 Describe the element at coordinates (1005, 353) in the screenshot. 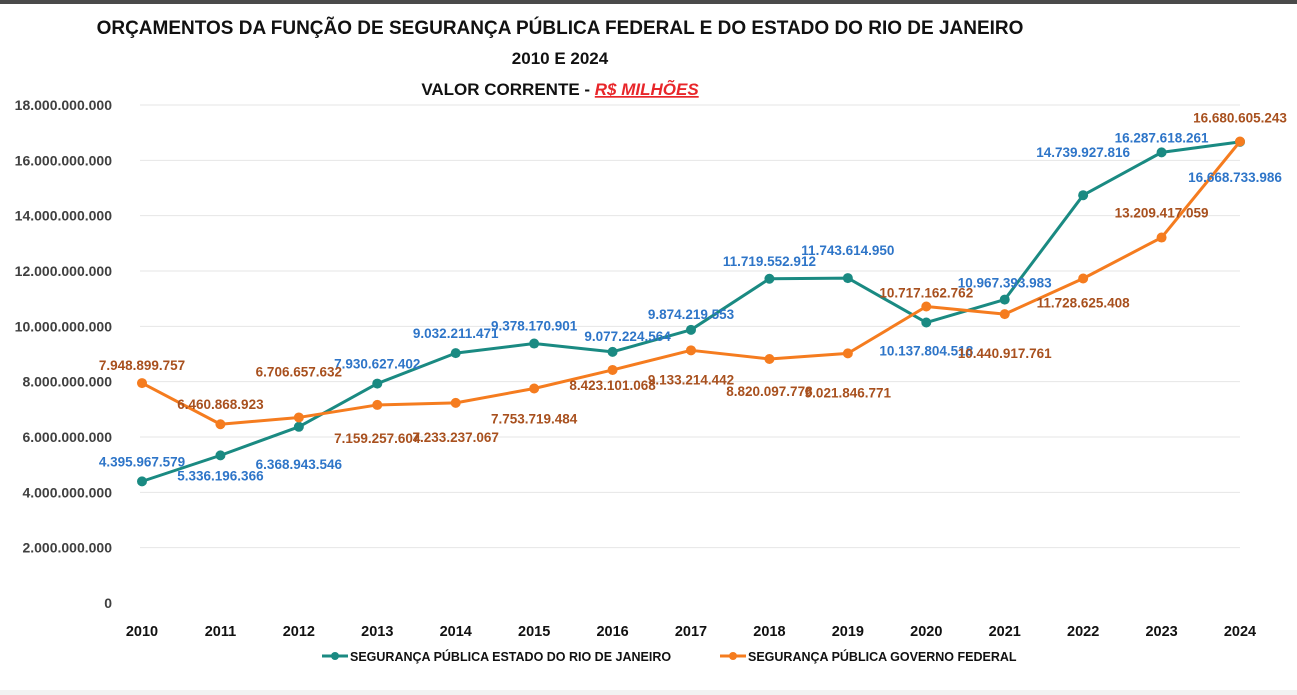

I see `data-label-federal: 10.440.917.761` at that location.